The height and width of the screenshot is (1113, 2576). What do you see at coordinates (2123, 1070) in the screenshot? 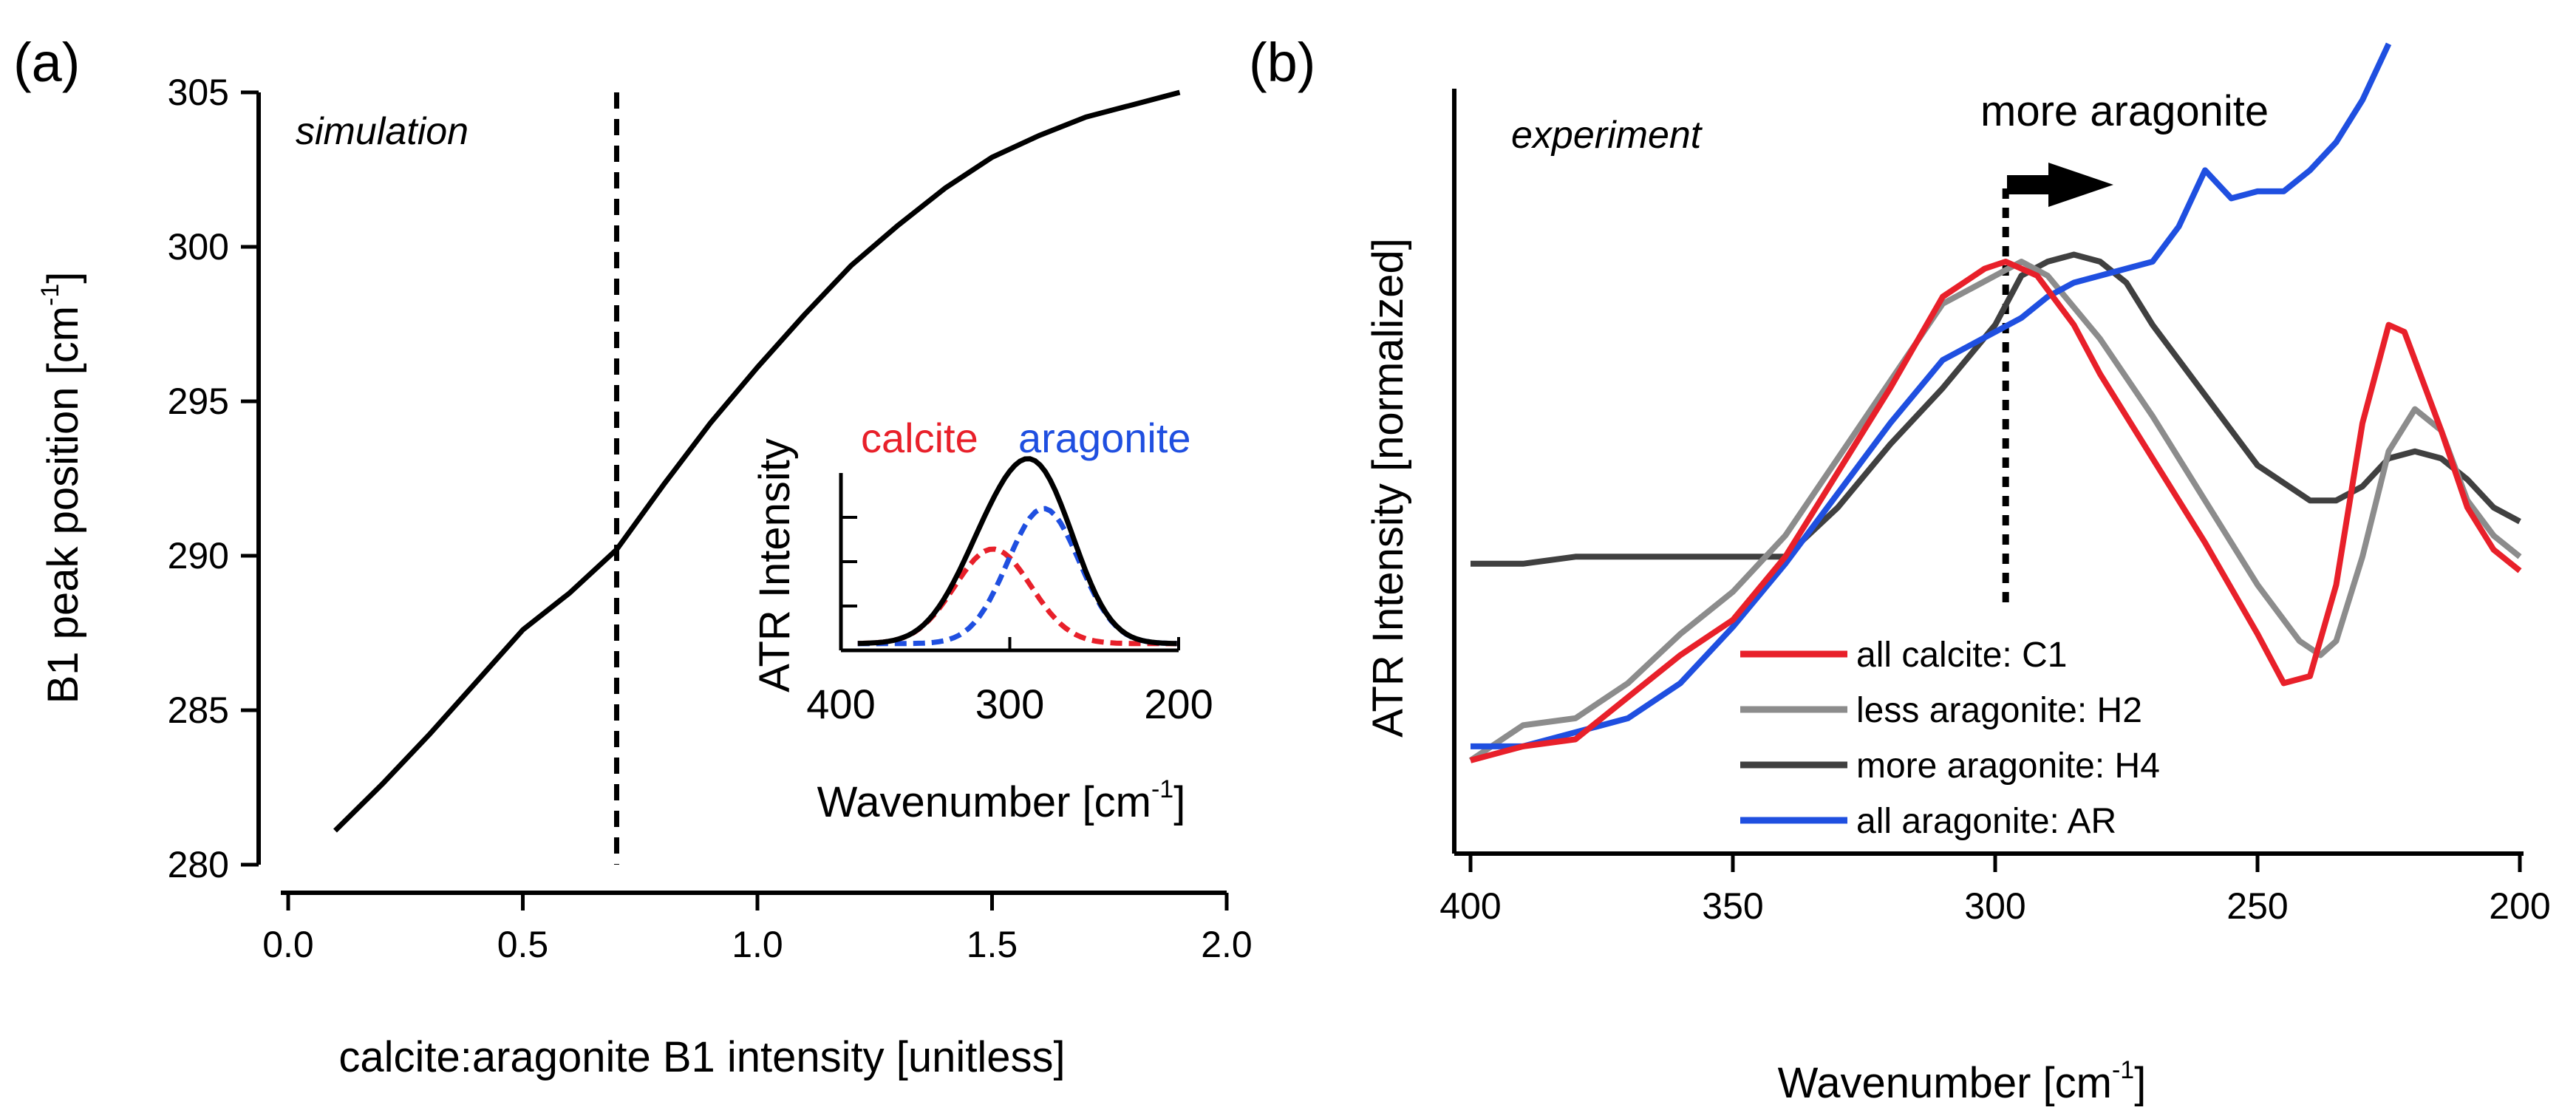
I see `panel-b-x-axis-label-sup: -1` at bounding box center [2123, 1070].